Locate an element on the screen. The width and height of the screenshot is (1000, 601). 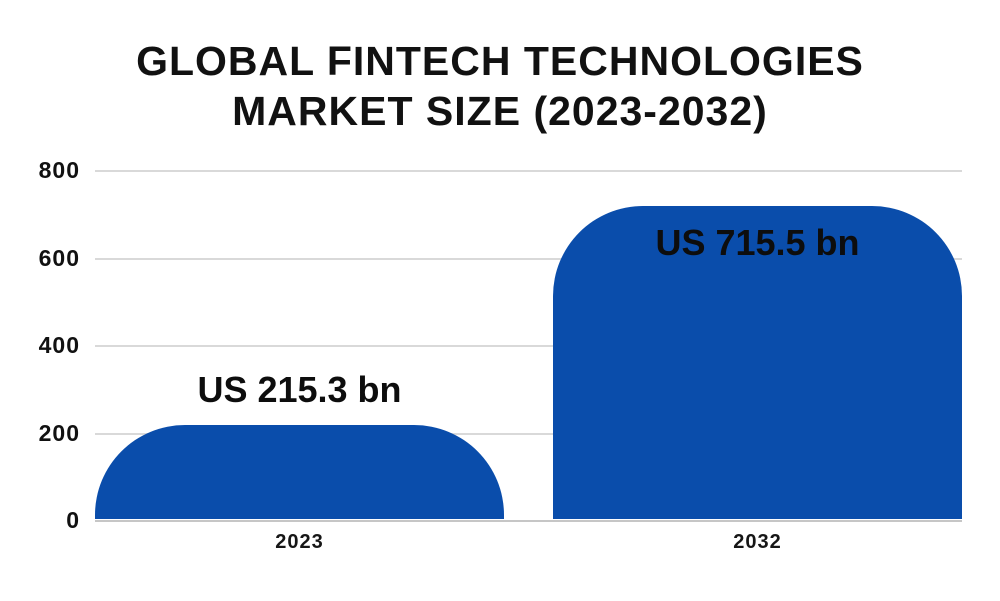
bar-value-label-2023: US 215.3 bn is located at coordinates (299, 389).